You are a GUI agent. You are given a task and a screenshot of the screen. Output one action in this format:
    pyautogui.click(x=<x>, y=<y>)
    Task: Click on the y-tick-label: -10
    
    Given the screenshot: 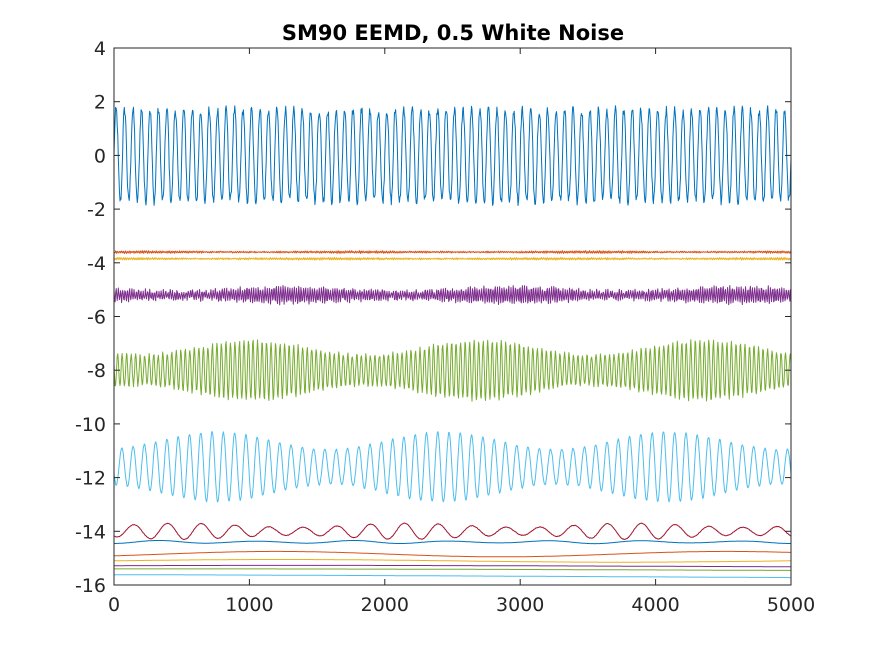 What is the action you would take?
    pyautogui.click(x=90, y=425)
    